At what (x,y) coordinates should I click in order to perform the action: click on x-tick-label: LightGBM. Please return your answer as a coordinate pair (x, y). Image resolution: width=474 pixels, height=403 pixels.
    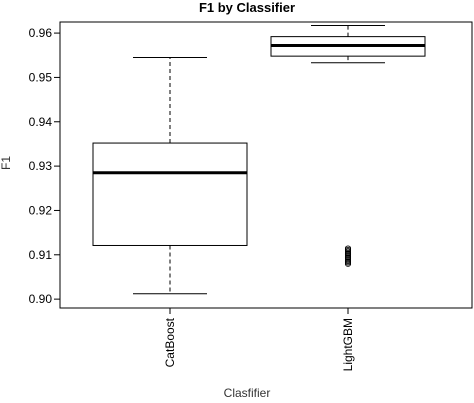
    Looking at the image, I should click on (348, 344).